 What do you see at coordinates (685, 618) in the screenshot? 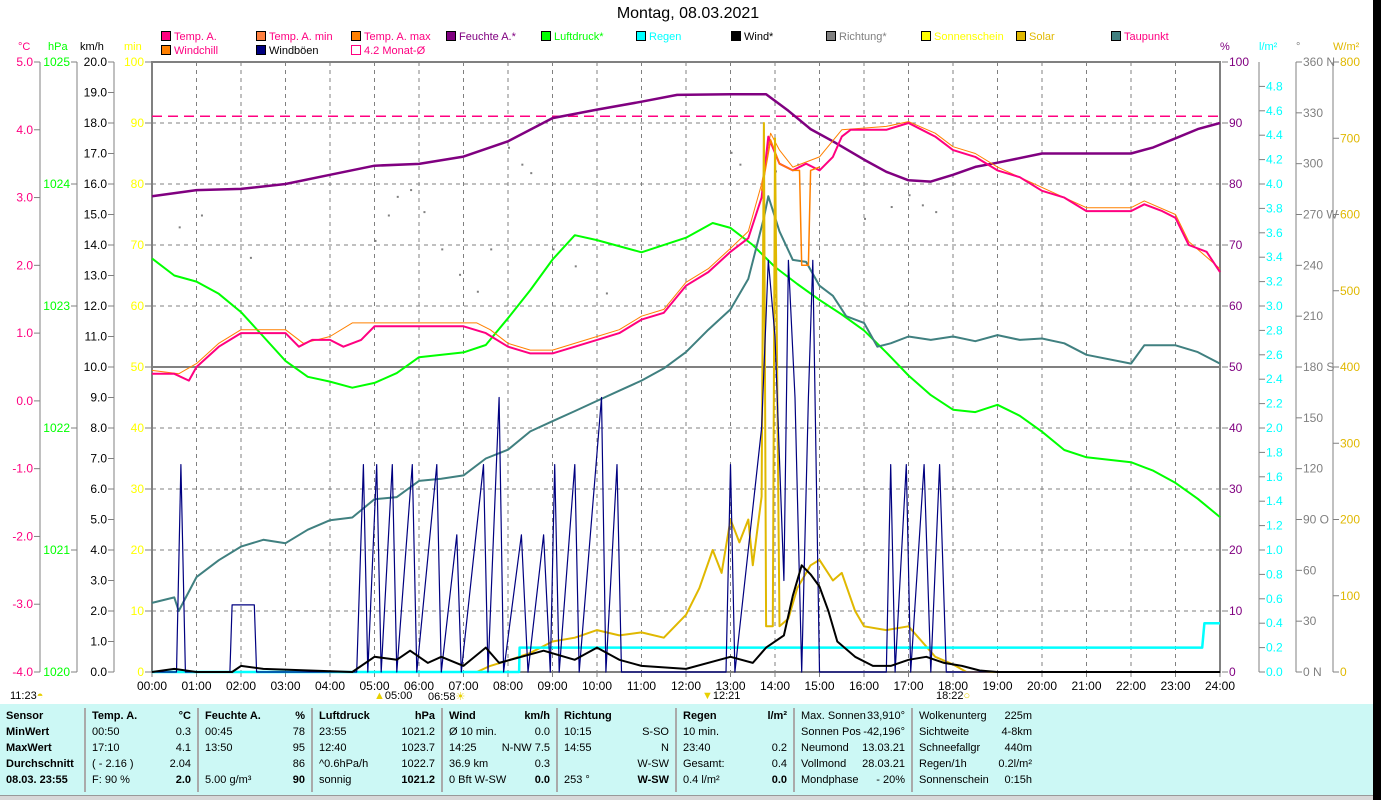
I see `series-wind` at bounding box center [685, 618].